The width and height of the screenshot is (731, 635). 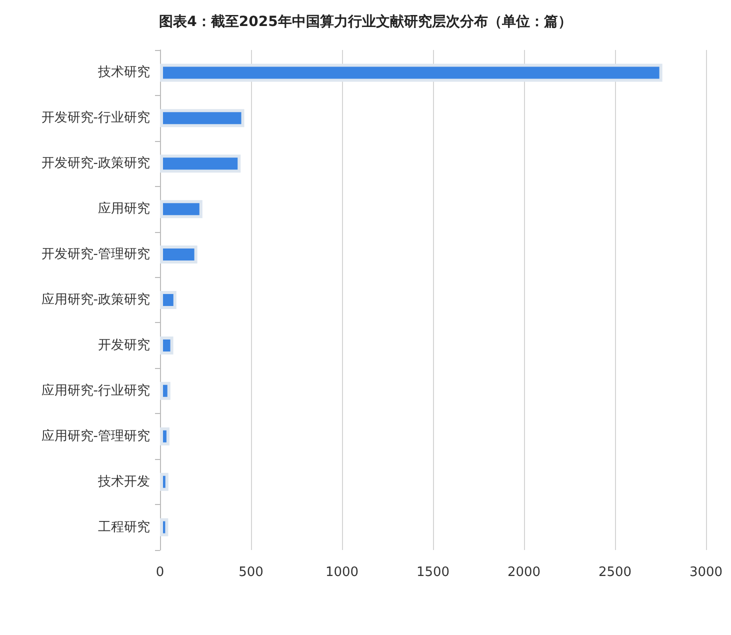 What do you see at coordinates (95, 118) in the screenshot?
I see `y-tick-label: 开发研究-行业研究` at bounding box center [95, 118].